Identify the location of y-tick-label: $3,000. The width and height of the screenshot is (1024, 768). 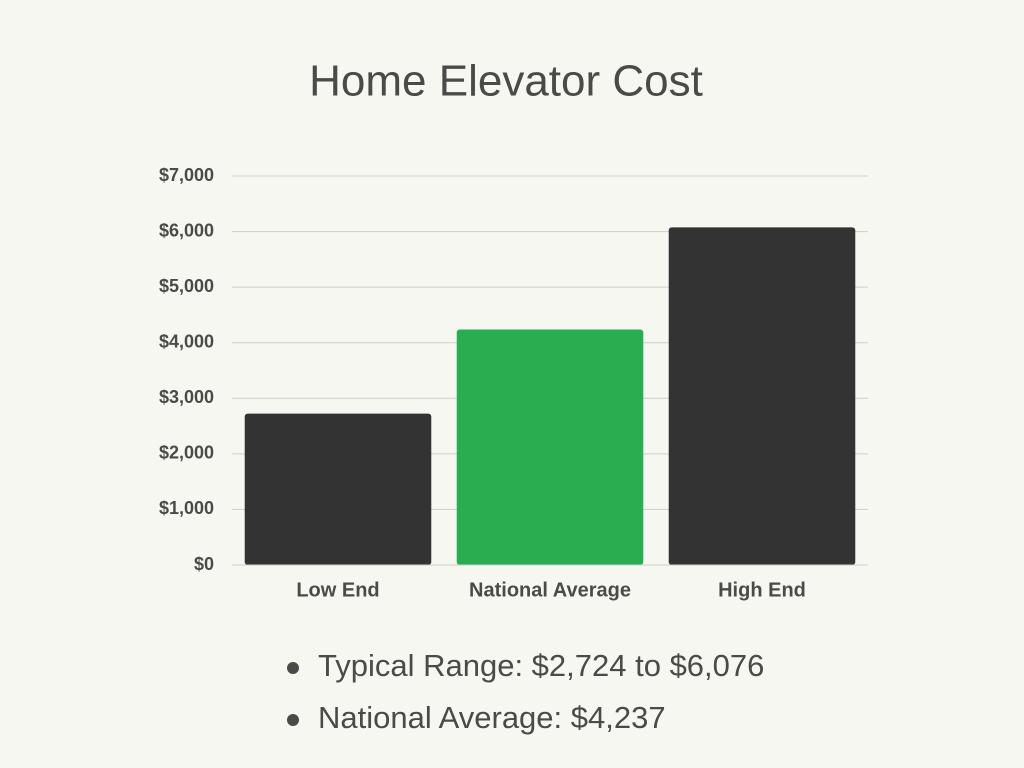
(186, 397).